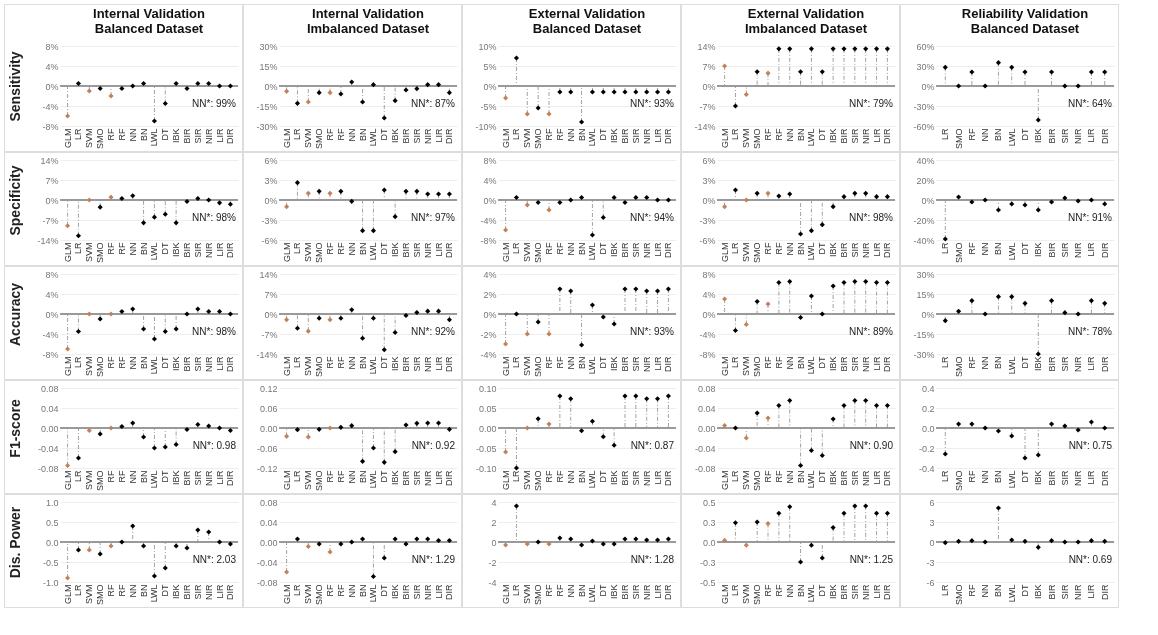  Describe the element at coordinates (925, 160) in the screenshot. I see `y-tick-label: 40%` at that location.